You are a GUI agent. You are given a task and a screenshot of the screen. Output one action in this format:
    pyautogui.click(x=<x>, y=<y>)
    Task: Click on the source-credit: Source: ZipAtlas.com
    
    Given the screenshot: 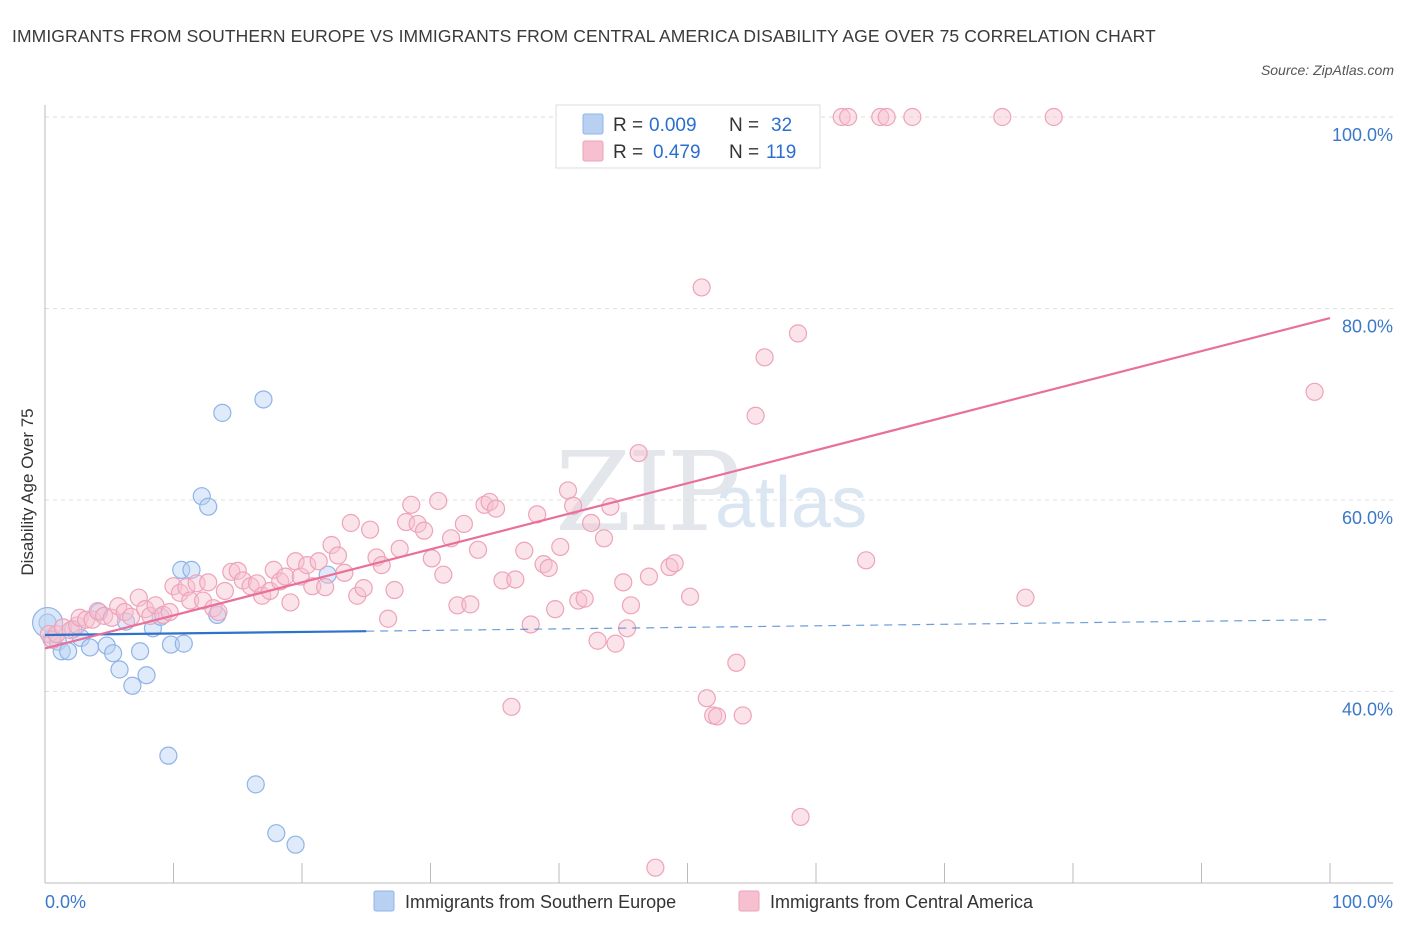 What is the action you would take?
    pyautogui.click(x=1327, y=70)
    